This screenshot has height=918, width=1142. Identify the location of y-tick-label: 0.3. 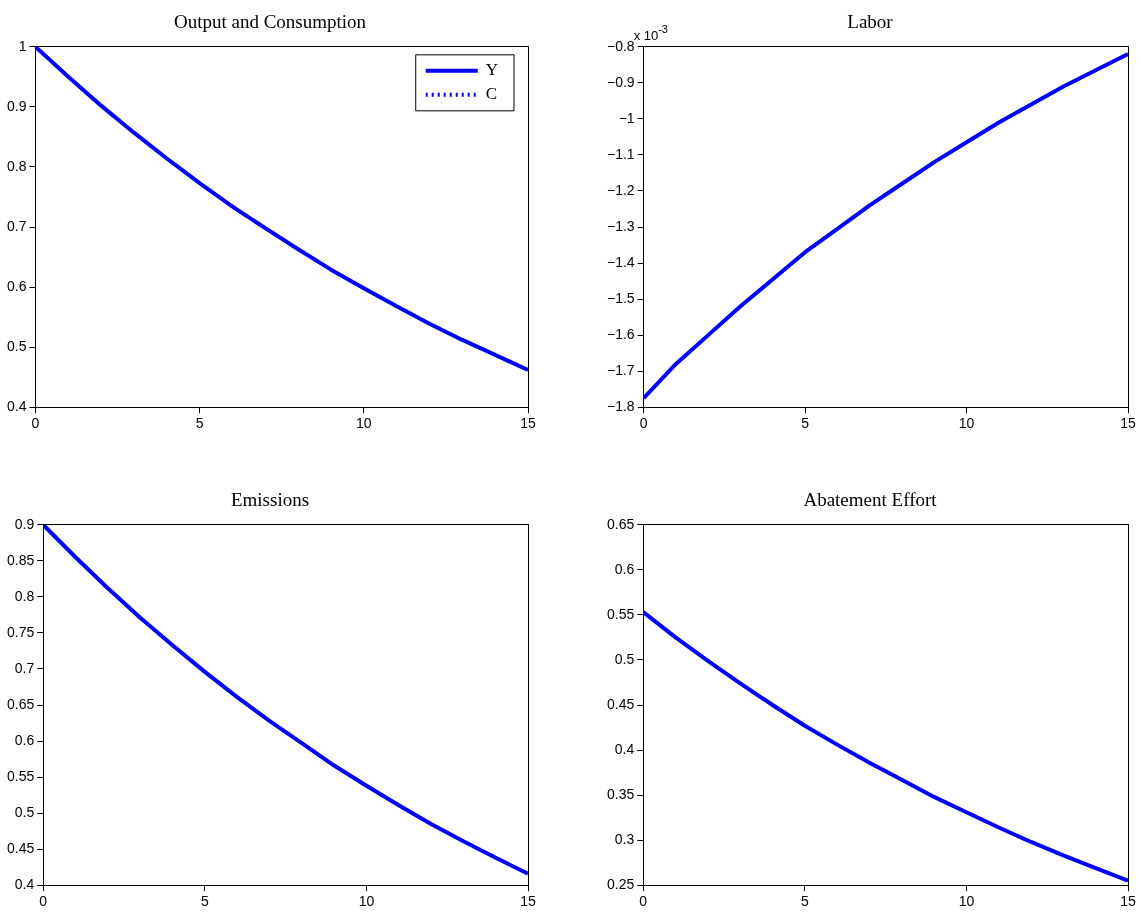
(624, 839).